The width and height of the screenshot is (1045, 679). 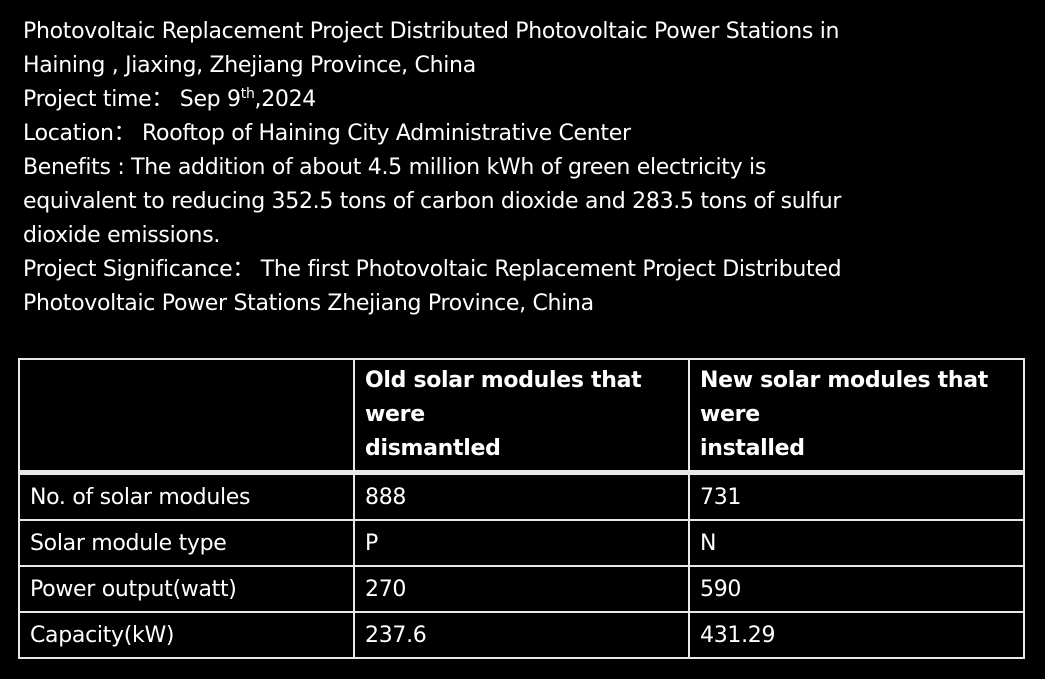 I want to click on old-value: 888, so click(x=521, y=496).